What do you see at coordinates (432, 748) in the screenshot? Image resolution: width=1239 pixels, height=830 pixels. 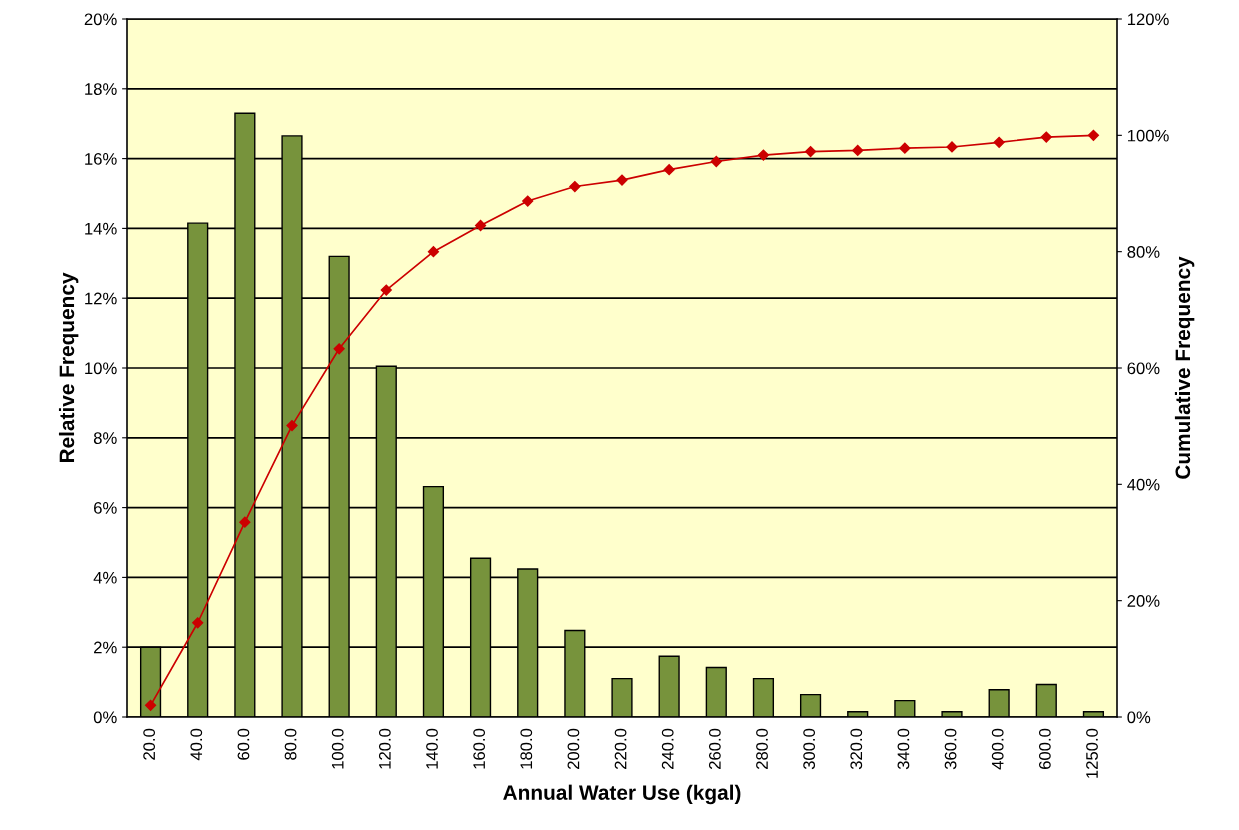 I see `x-tick-label: 140.0` at bounding box center [432, 748].